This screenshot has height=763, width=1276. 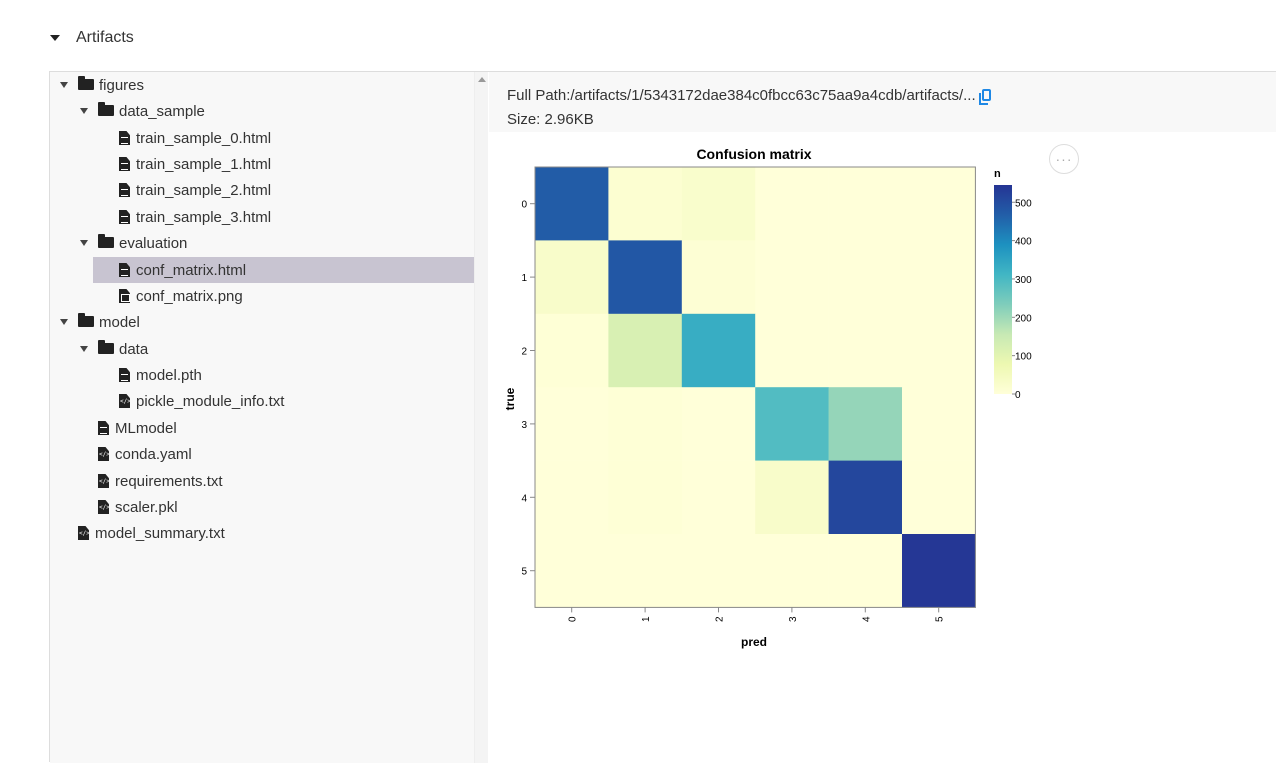 What do you see at coordinates (753, 154) in the screenshot?
I see `chart-title: Confusion matrix` at bounding box center [753, 154].